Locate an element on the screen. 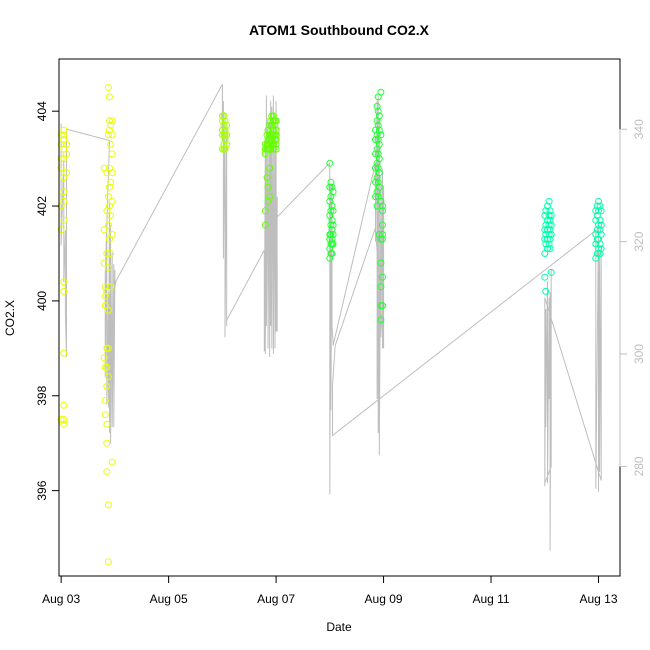  y-tick-label-right: 300 is located at coordinates (639, 354).